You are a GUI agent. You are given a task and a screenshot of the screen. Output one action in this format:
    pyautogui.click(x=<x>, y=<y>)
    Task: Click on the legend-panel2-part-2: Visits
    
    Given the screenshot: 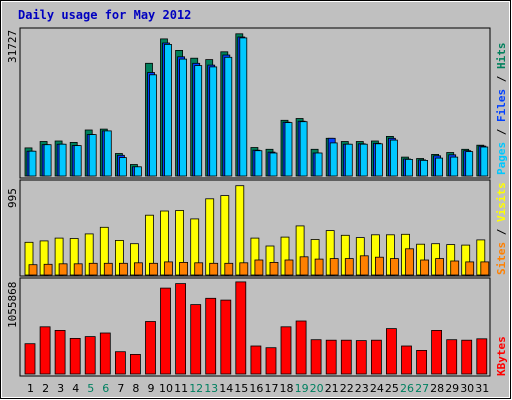 What is the action you would take?
    pyautogui.click(x=501, y=202)
    